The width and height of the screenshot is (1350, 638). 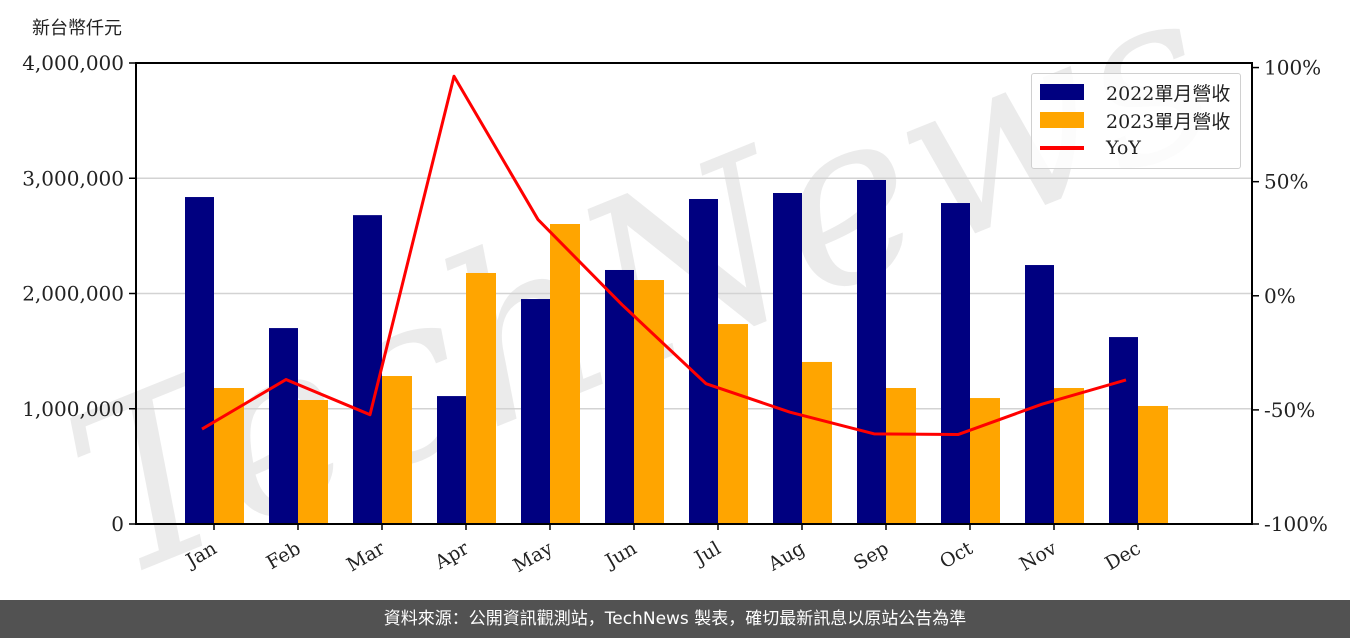 What do you see at coordinates (117, 524) in the screenshot?
I see `y-tick-label: 0` at bounding box center [117, 524].